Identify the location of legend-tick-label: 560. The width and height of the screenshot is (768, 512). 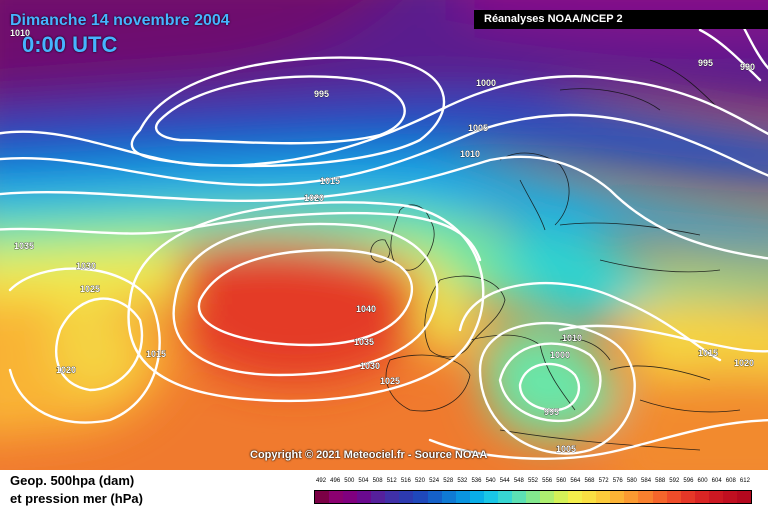
(561, 481).